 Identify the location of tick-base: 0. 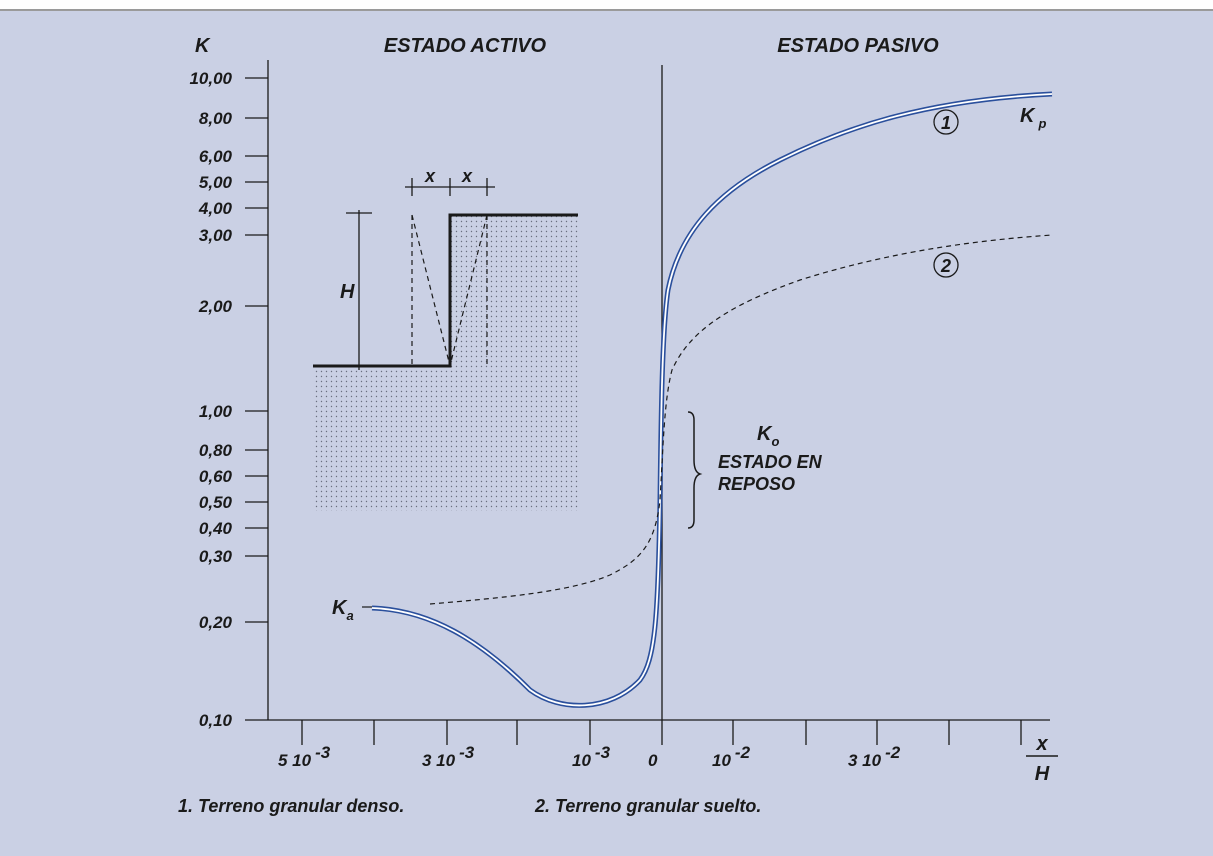
(653, 760).